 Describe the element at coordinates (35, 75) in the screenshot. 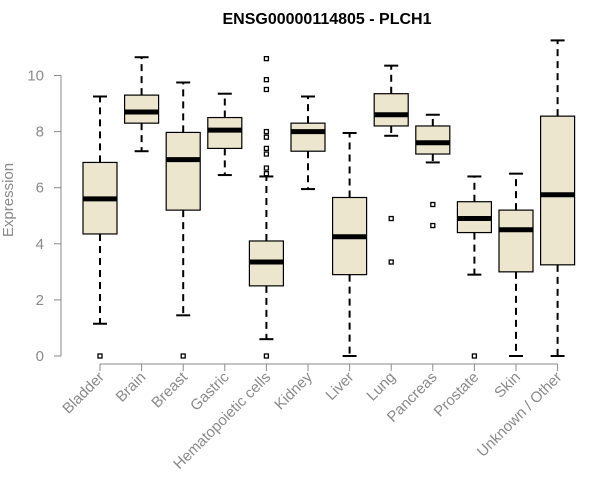

I see `y-tick-label: 10` at that location.